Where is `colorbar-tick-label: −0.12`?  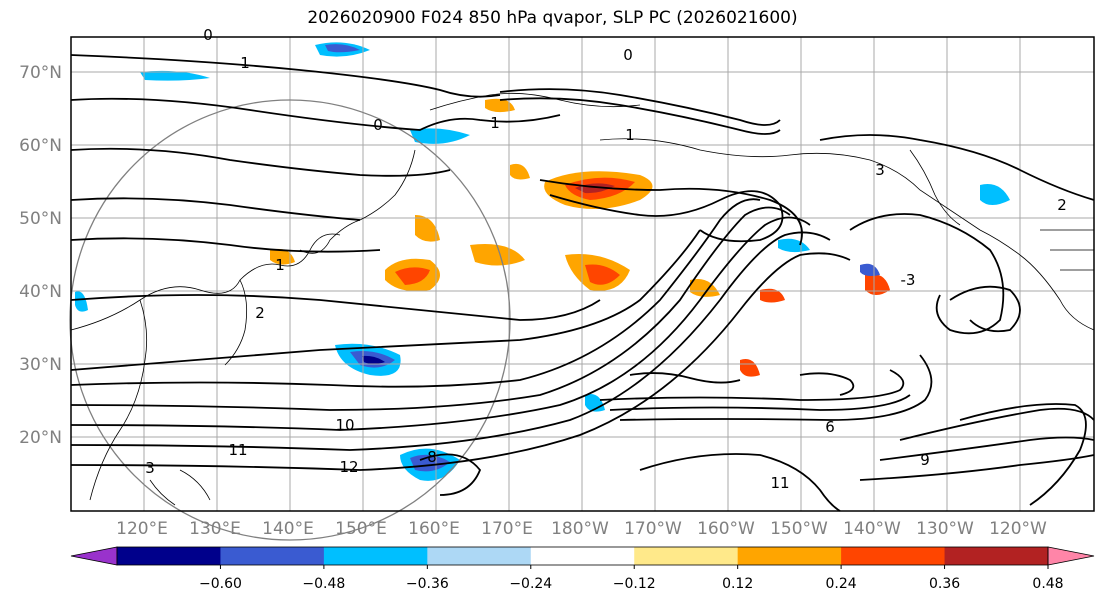 colorbar-tick-label: −0.12 is located at coordinates (634, 584).